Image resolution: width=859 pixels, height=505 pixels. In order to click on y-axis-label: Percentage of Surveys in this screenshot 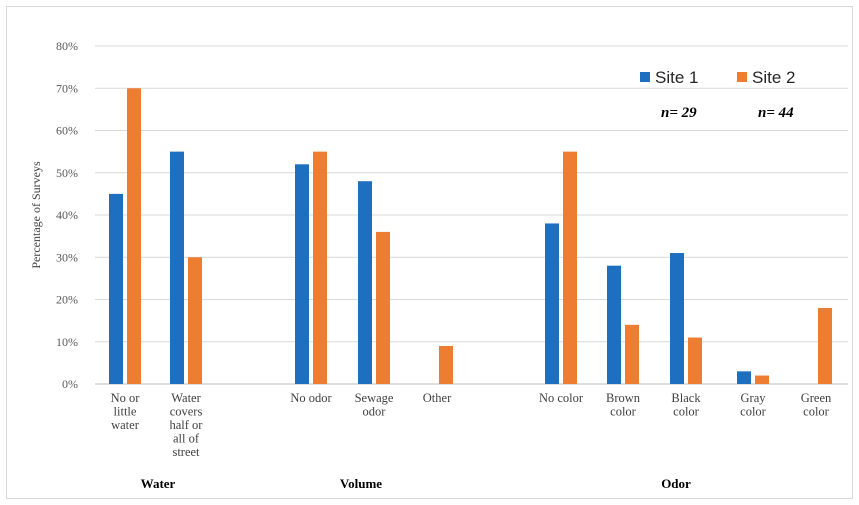, I will do `click(36, 215)`.